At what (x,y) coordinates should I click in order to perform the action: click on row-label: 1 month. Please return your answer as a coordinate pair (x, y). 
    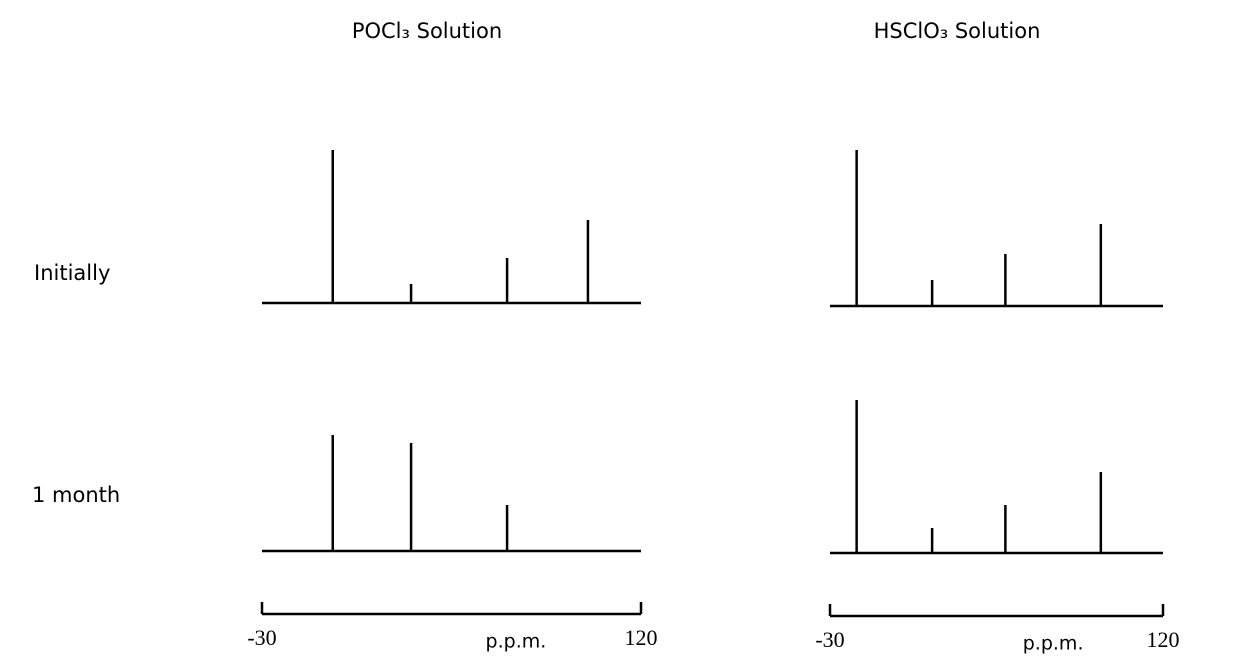
    Looking at the image, I should click on (76, 495).